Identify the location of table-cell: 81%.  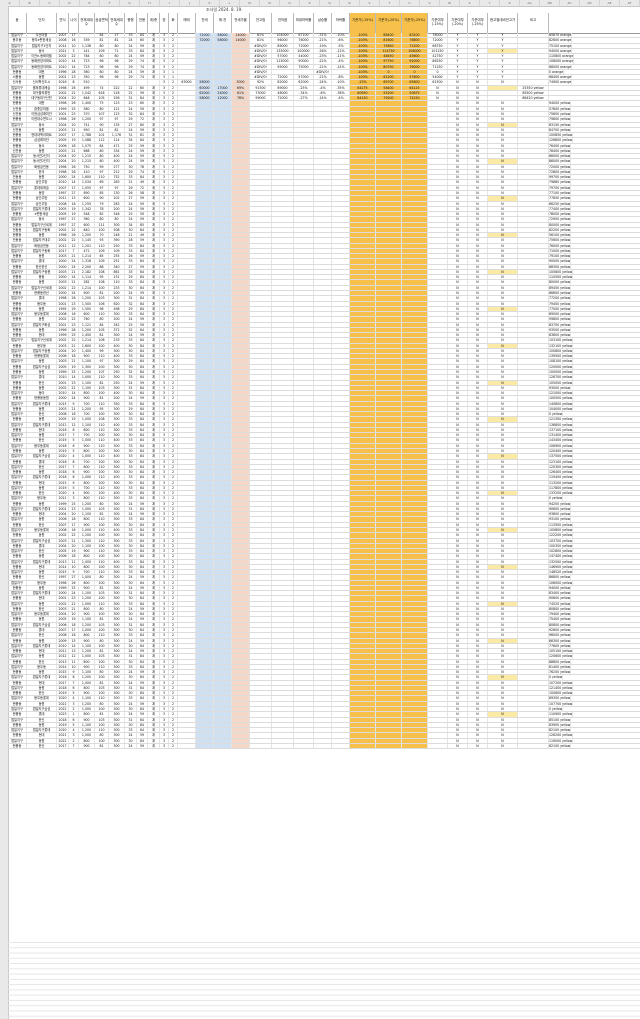
(261, 40).